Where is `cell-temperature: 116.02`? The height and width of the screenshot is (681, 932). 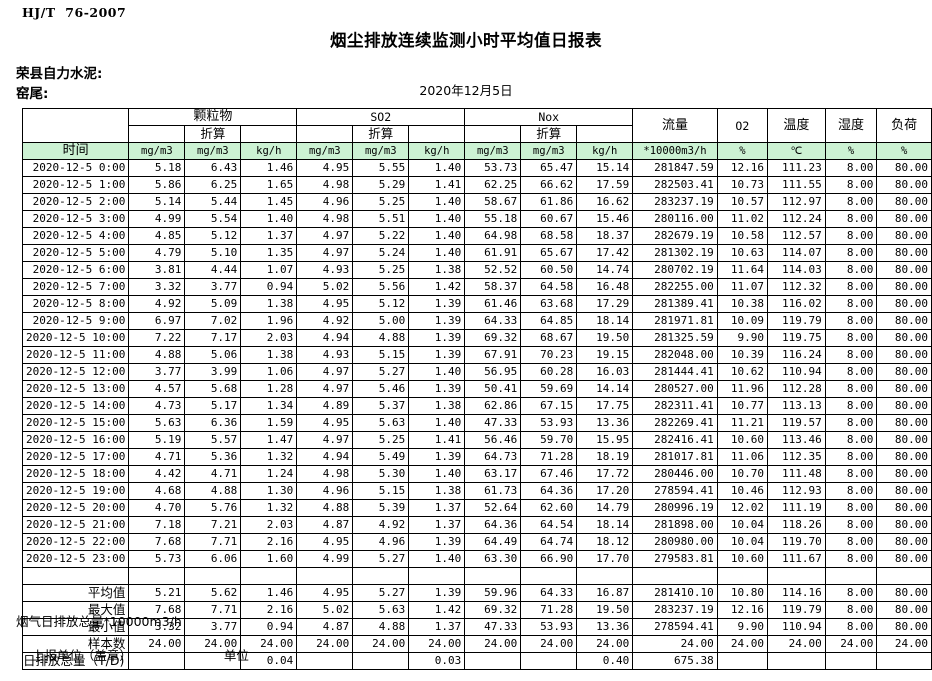 cell-temperature: 116.02 is located at coordinates (796, 304).